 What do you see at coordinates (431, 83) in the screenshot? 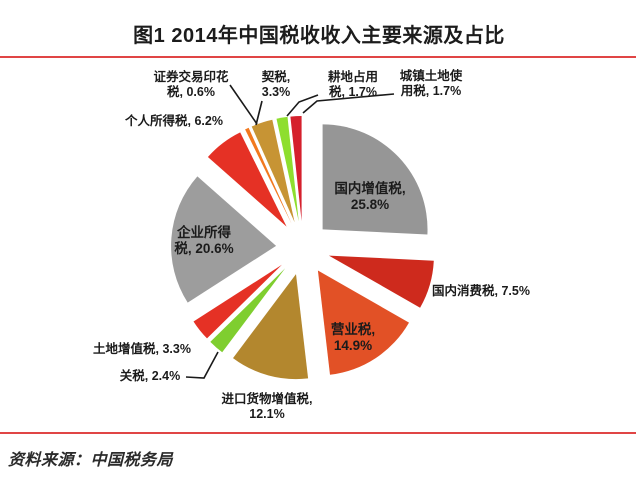
I see `slice-label-12: 城镇土地使用税, 1.7%` at bounding box center [431, 83].